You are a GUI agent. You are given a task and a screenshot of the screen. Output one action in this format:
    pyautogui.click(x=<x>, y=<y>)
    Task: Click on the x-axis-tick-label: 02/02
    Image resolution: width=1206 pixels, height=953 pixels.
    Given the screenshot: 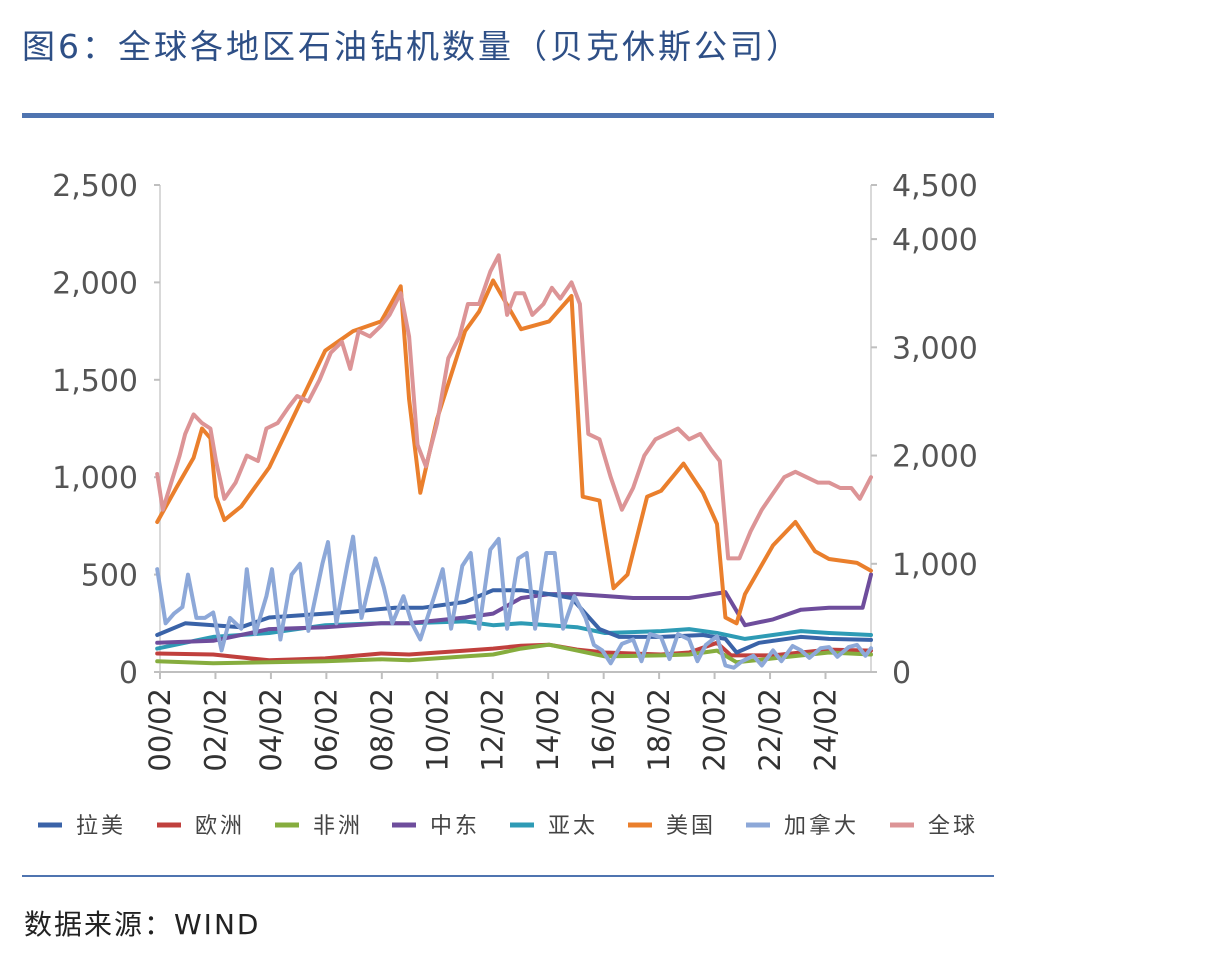 What is the action you would take?
    pyautogui.click(x=215, y=730)
    